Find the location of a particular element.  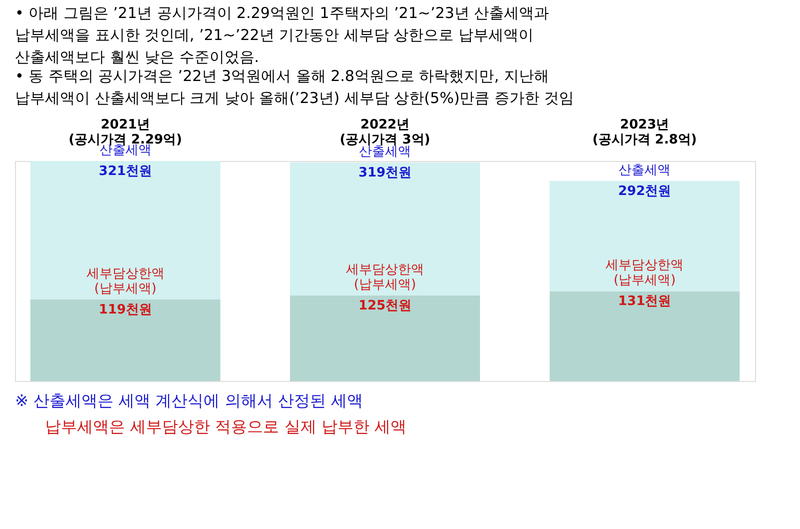

data-label: 125천원 is located at coordinates (385, 306).